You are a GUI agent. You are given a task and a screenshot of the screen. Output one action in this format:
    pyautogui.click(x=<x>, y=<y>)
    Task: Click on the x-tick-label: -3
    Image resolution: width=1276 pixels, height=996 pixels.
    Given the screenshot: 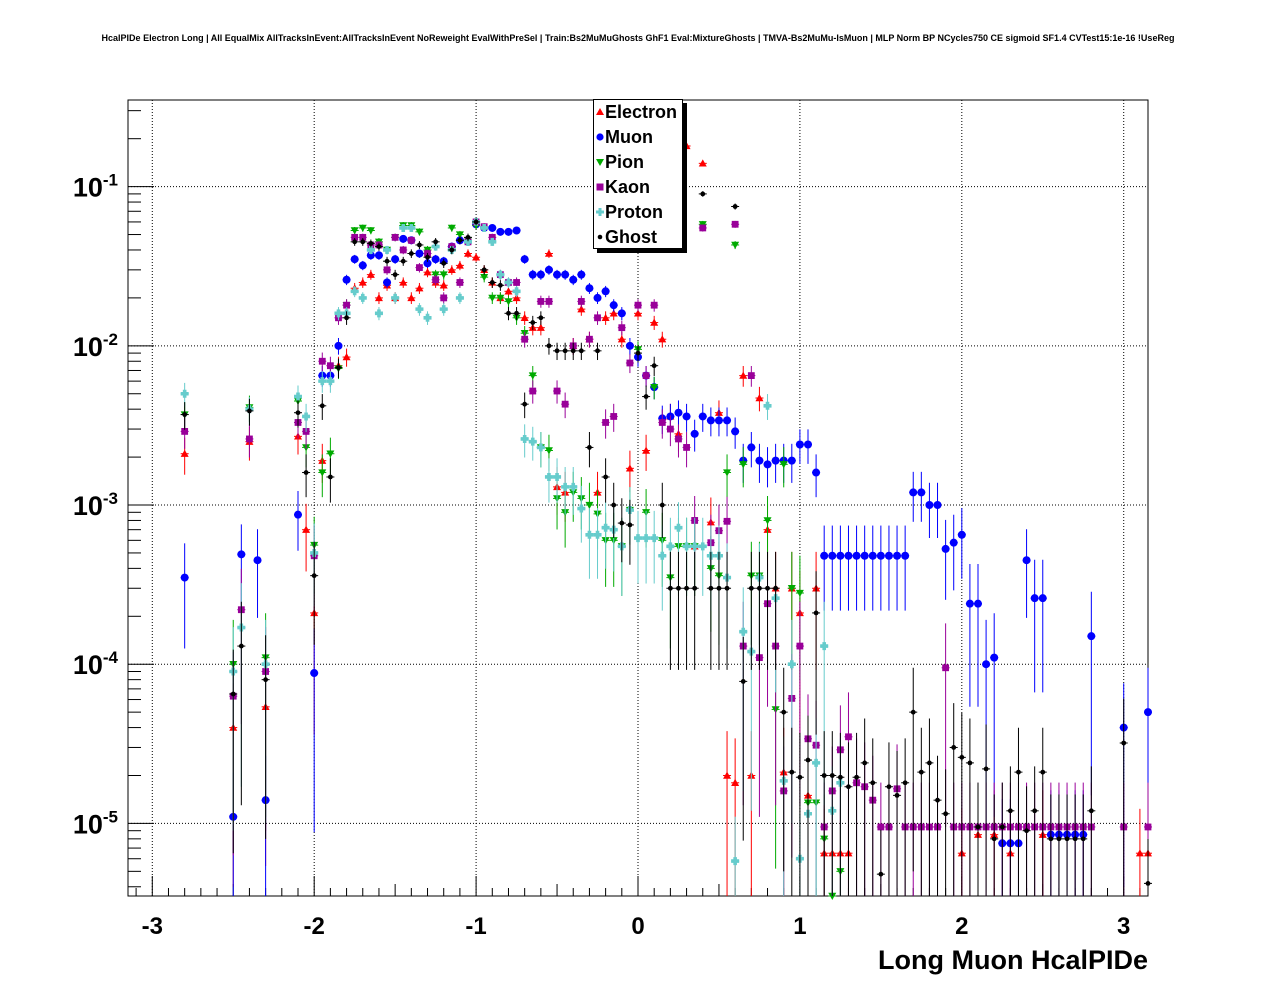 What is the action you would take?
    pyautogui.click(x=152, y=926)
    